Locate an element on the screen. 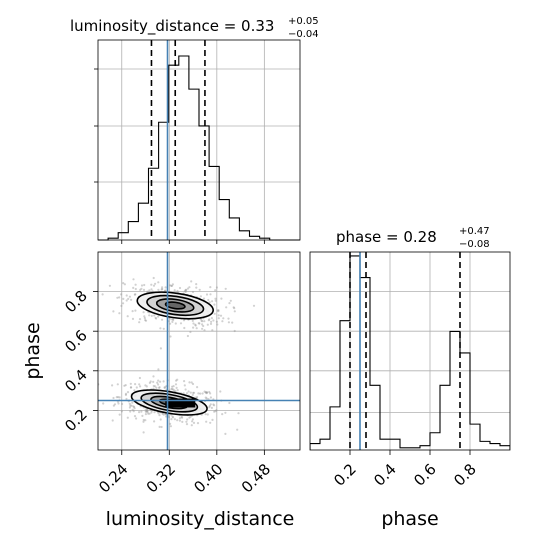  phase-title: phase = 0.28 is located at coordinates (386, 237).